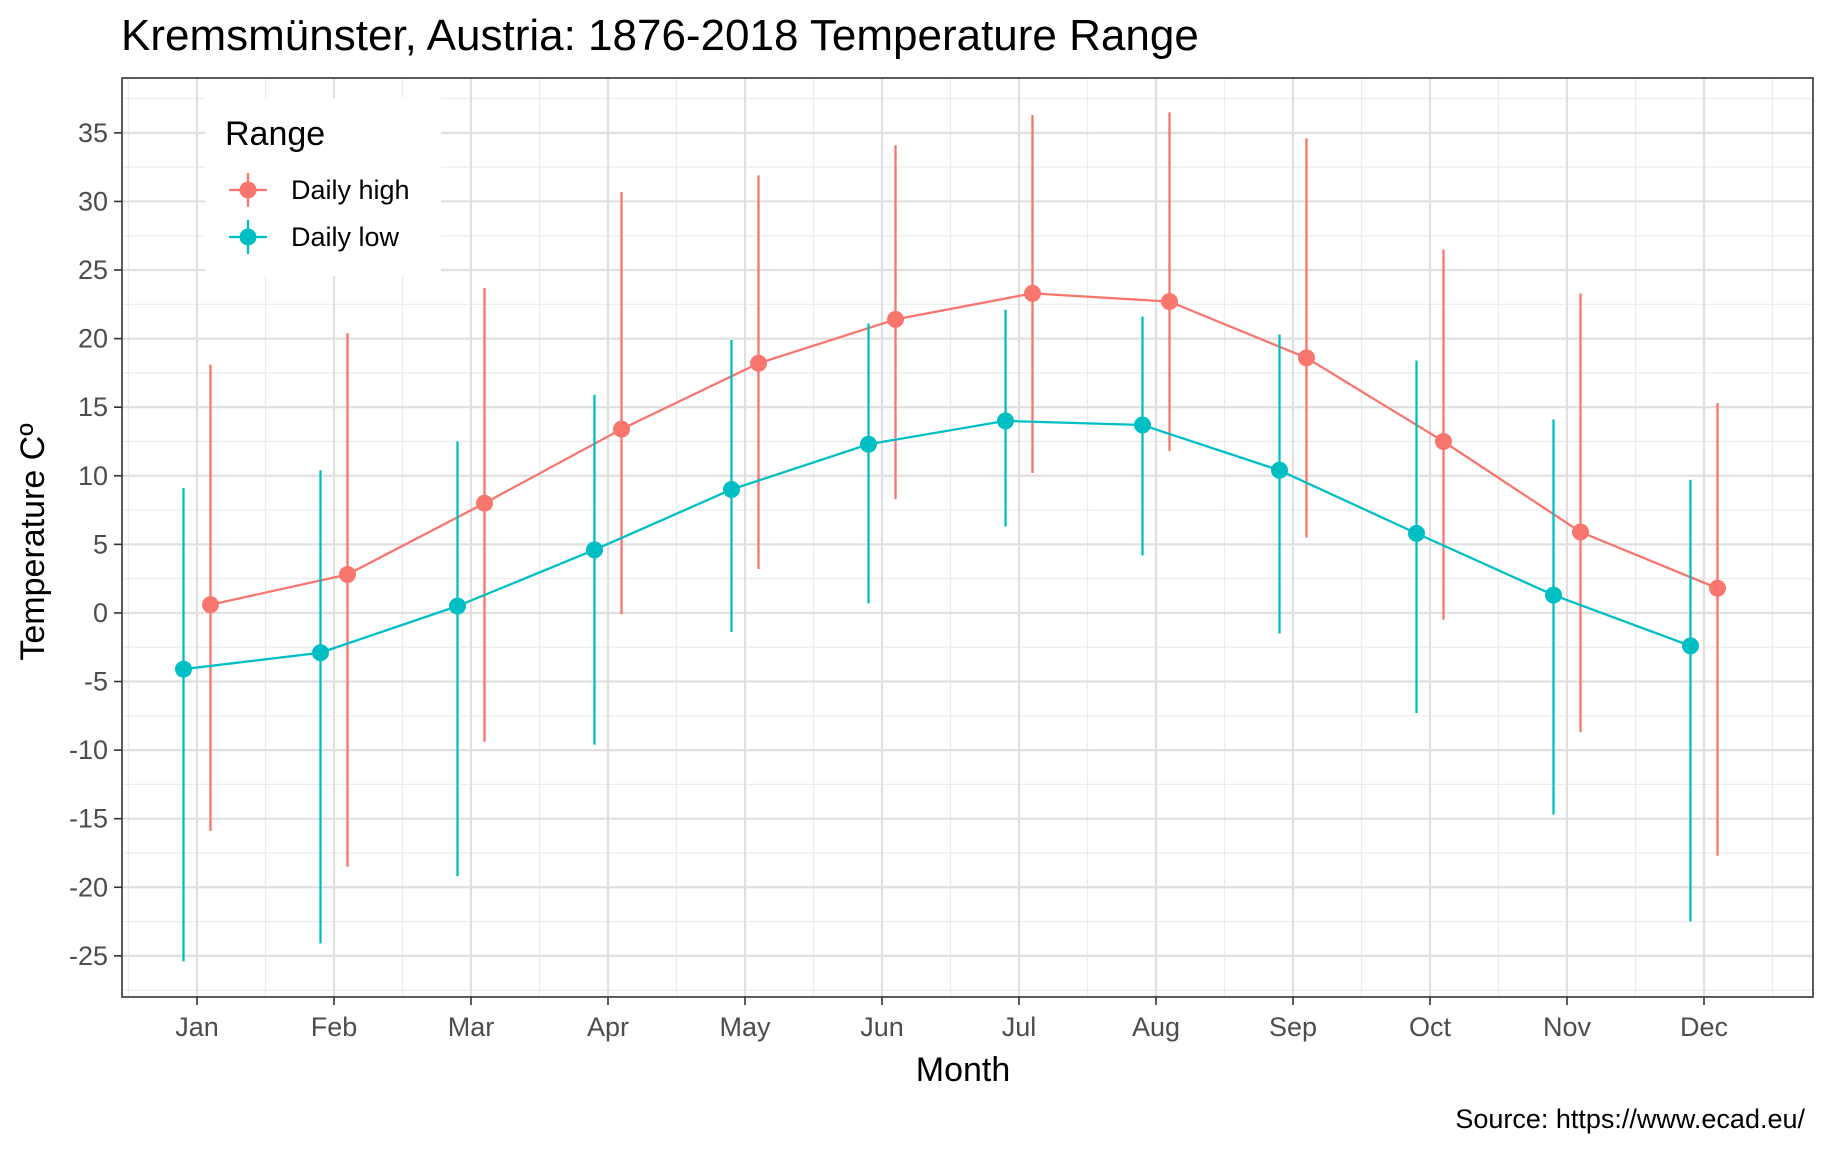  Describe the element at coordinates (197, 1027) in the screenshot. I see `x-tick-label: Jan` at that location.